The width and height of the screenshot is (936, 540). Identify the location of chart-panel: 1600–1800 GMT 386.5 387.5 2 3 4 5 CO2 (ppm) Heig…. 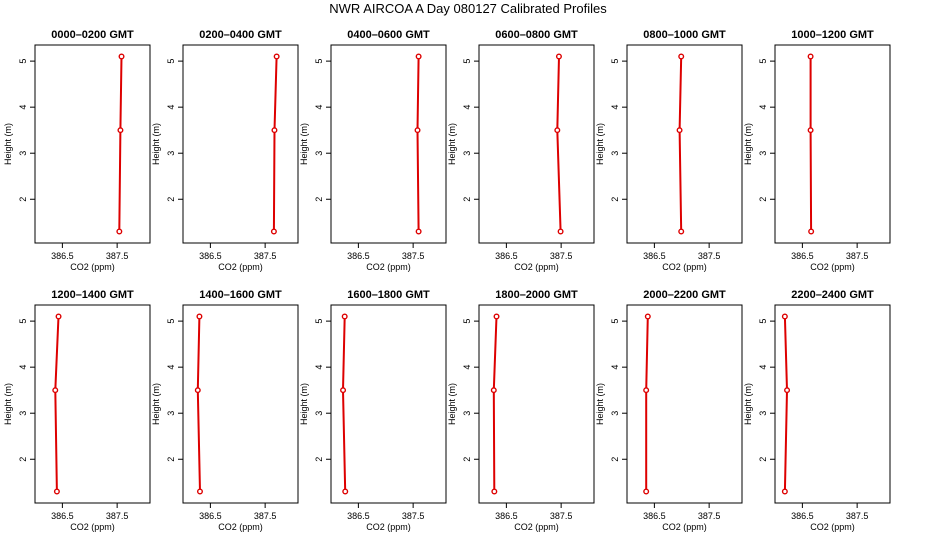
(373, 410).